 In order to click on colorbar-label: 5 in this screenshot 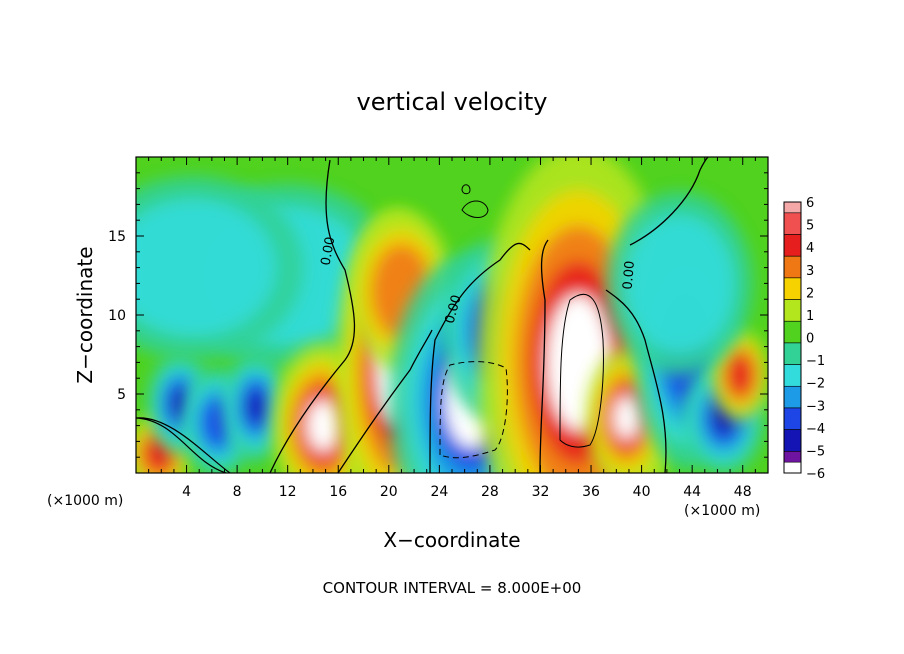, I will do `click(810, 226)`.